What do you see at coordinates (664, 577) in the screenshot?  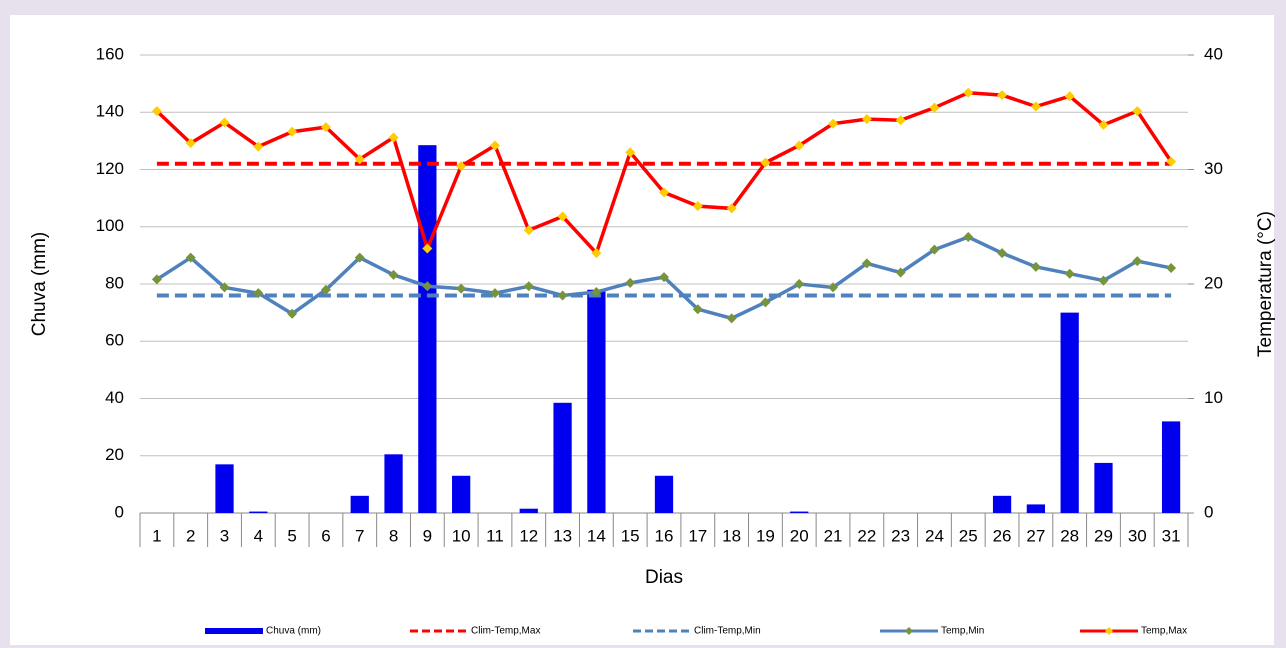 I see `x-axis-label: Dias` at bounding box center [664, 577].